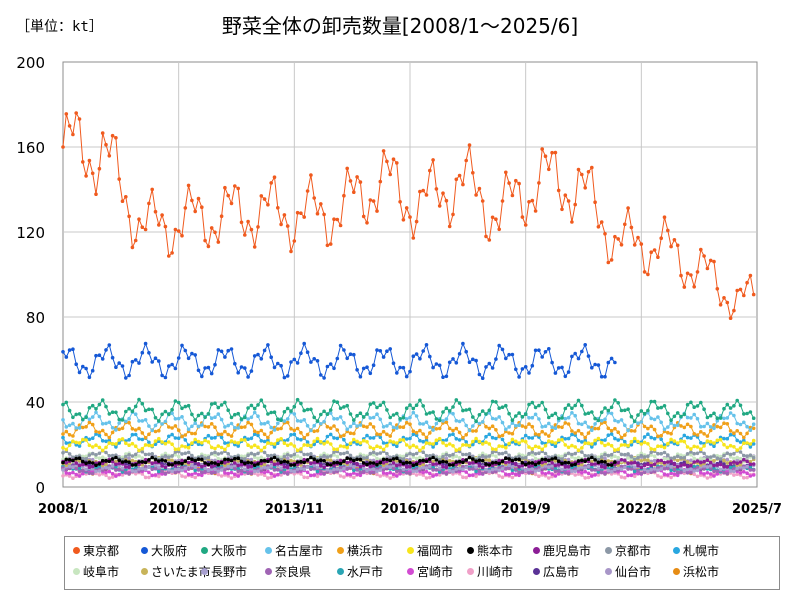 Image resolution: width=800 pixels, height=600 pixels. Describe the element at coordinates (288, 571) in the screenshot. I see `legend-item: 奈良県` at that location.